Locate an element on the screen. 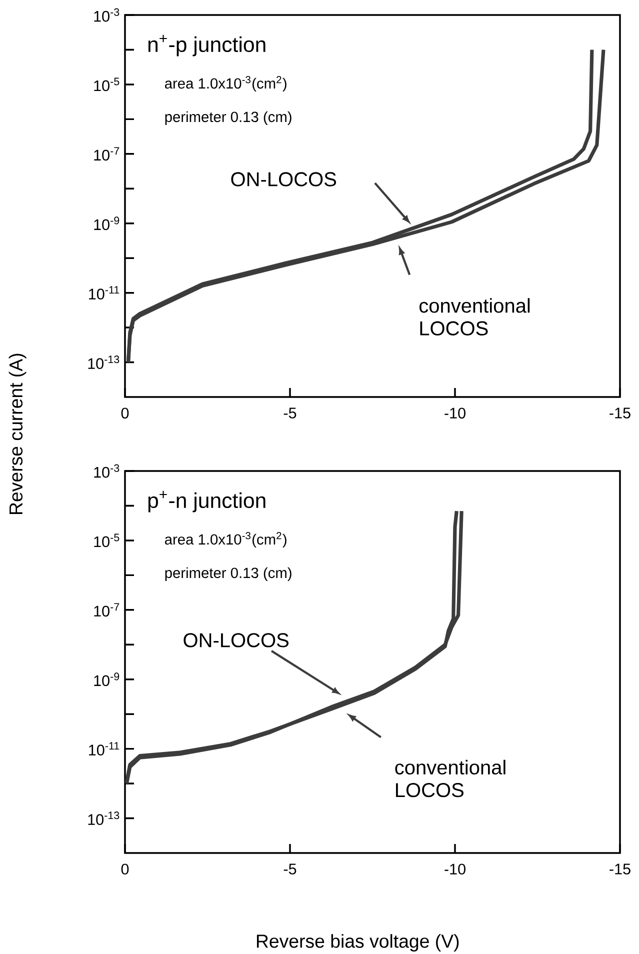  y-axis-title: Reverse current (A) is located at coordinates (17, 434).